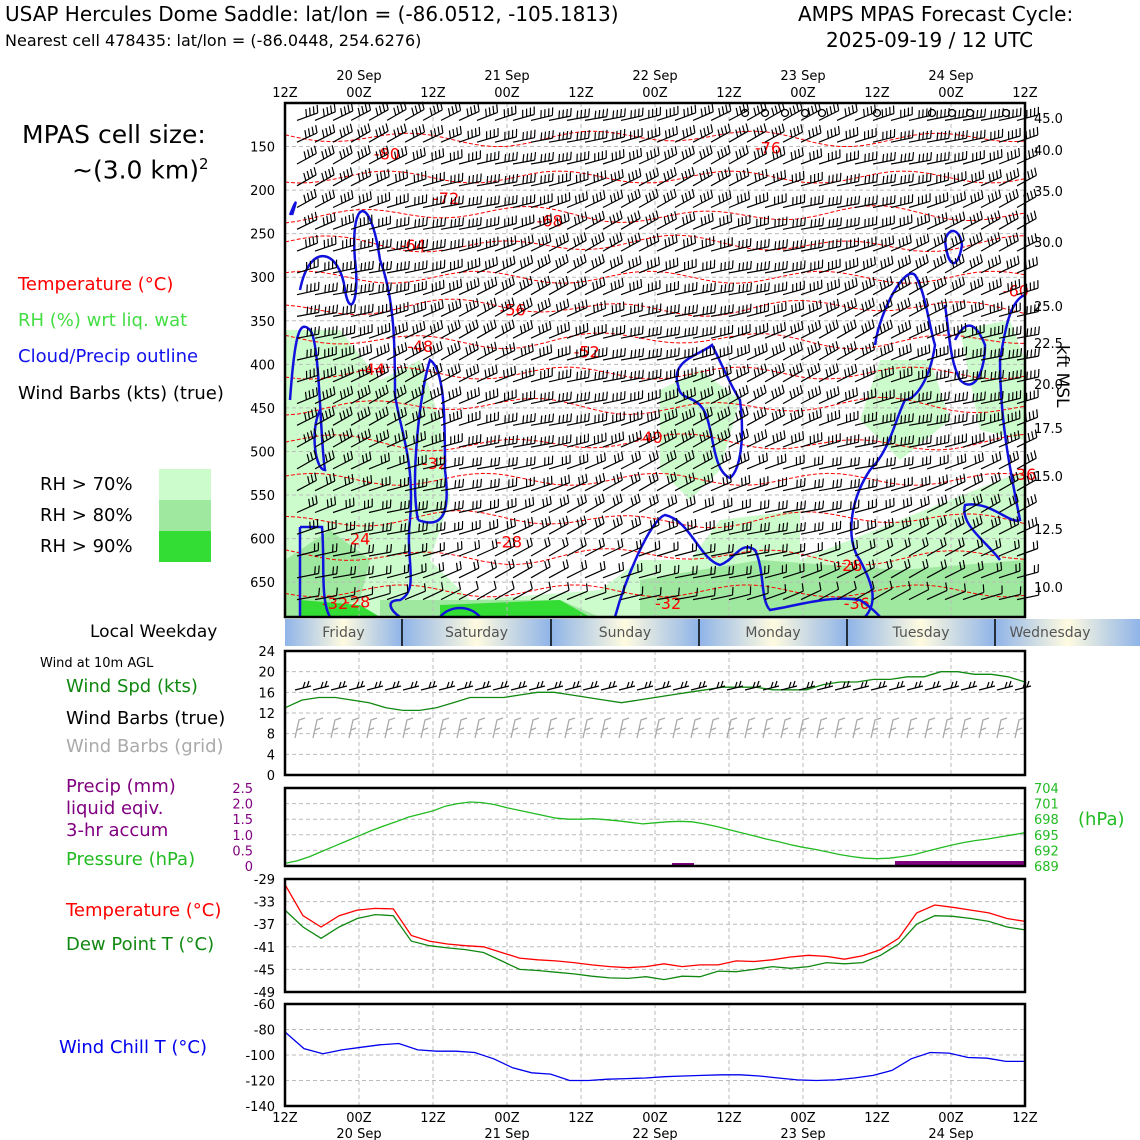 The width and height of the screenshot is (1140, 1140). What do you see at coordinates (1048, 385) in the screenshot?
I see `kft-tick: 20.0` at bounding box center [1048, 385].